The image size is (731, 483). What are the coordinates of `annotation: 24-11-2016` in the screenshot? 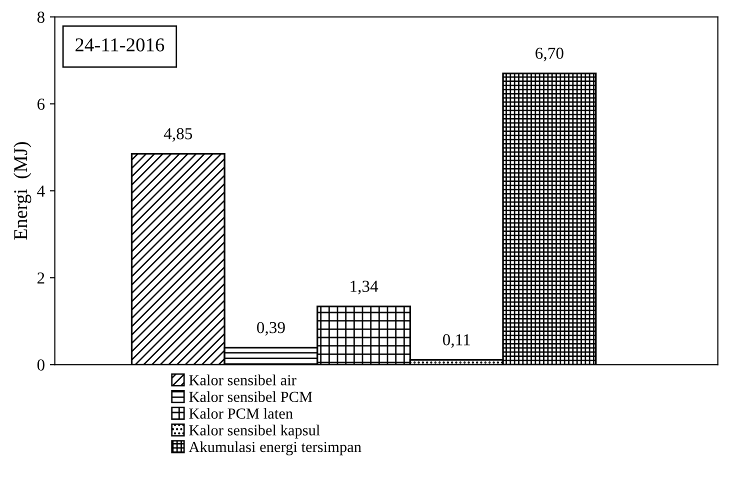 It's located at (120, 45).